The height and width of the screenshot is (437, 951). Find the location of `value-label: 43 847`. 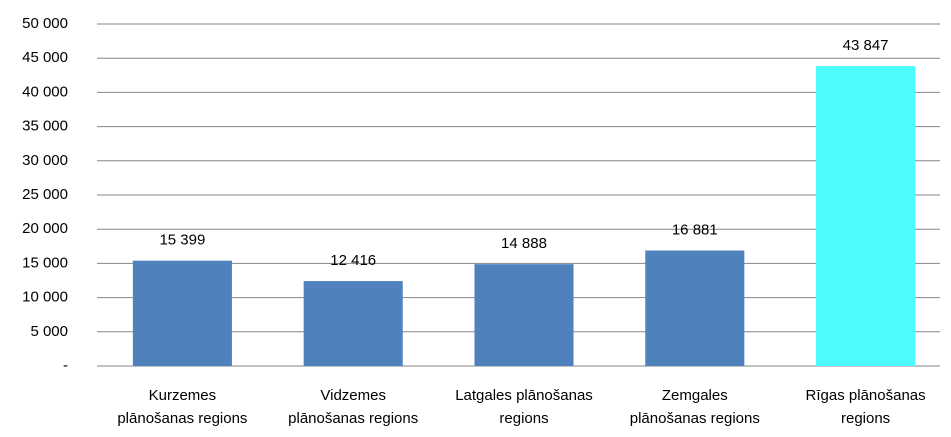

value-label: 43 847 is located at coordinates (866, 45).